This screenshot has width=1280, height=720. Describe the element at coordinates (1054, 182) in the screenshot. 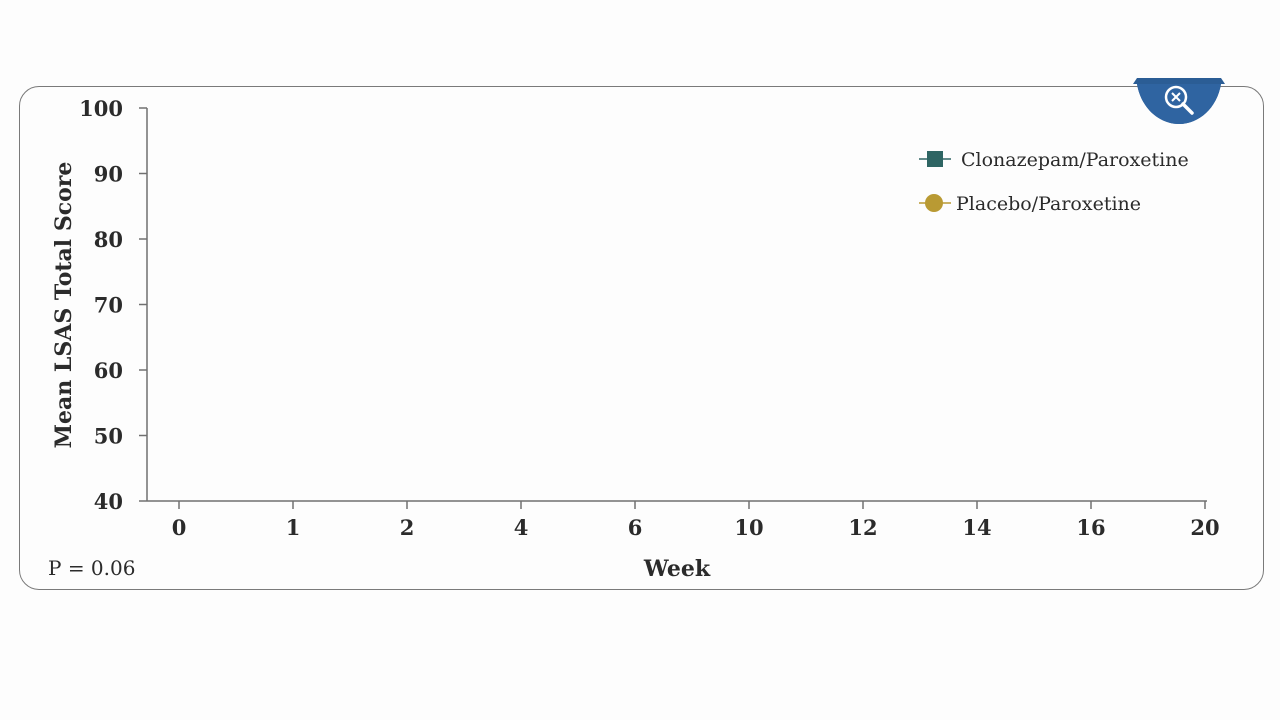

I see `legend: Clonazepam/Paroxetine Placebo/Paroxetine` at that location.